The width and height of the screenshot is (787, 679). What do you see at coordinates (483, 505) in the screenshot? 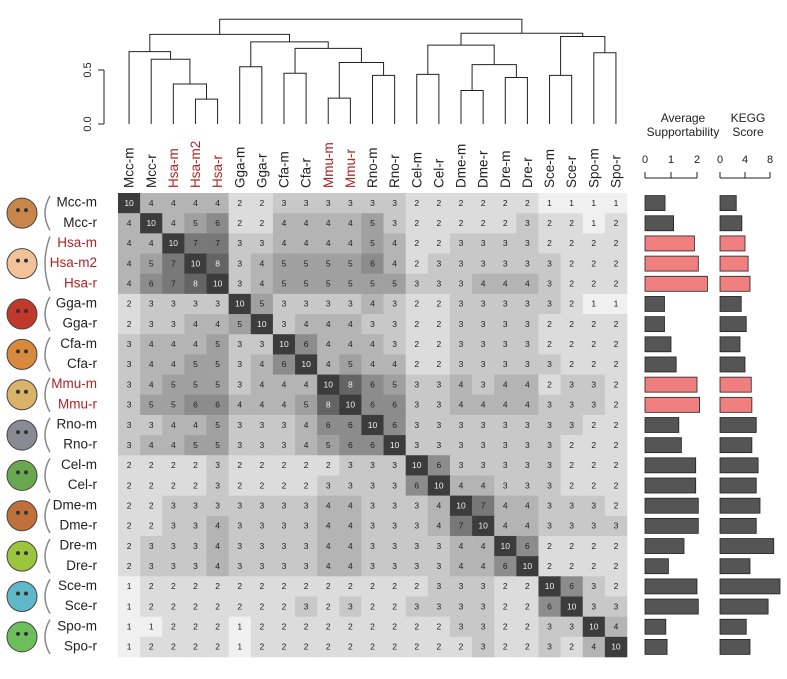
I see `cell-value: 7` at bounding box center [483, 505].